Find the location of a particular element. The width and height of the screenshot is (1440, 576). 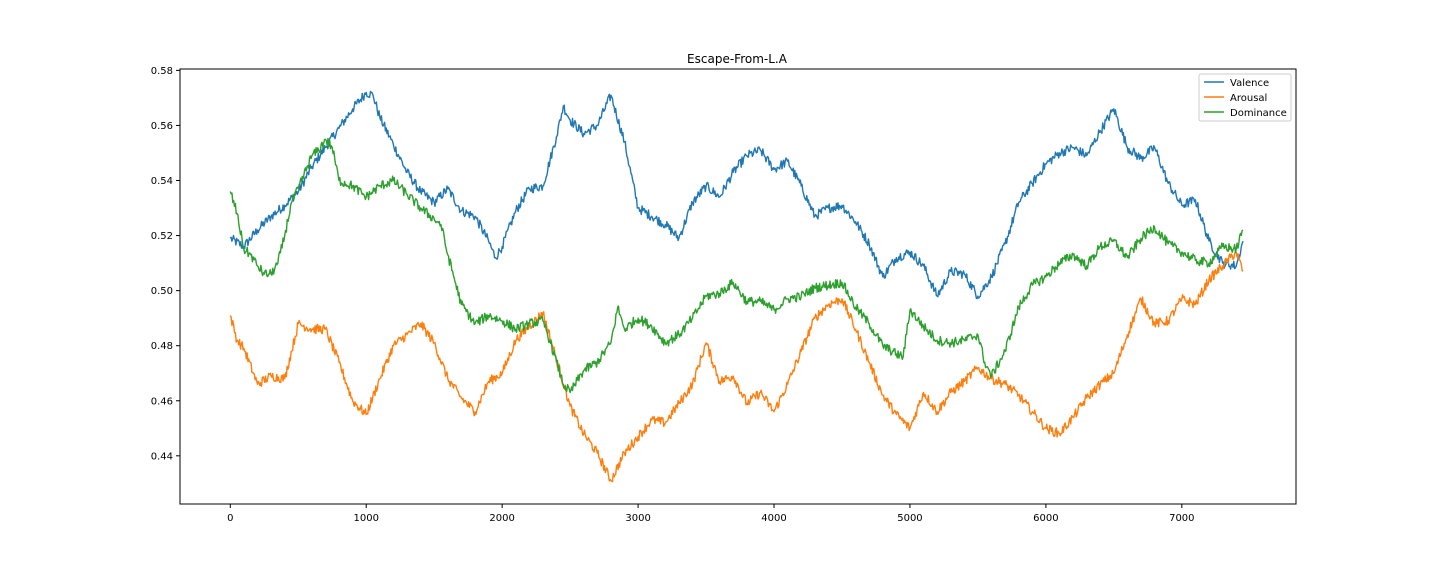

x-tick-label: 5000 is located at coordinates (909, 518).